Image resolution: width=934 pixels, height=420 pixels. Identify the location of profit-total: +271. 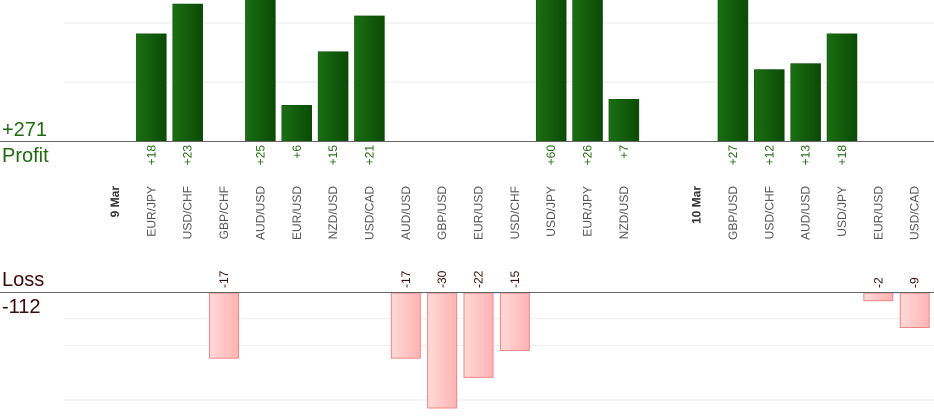
(25, 130).